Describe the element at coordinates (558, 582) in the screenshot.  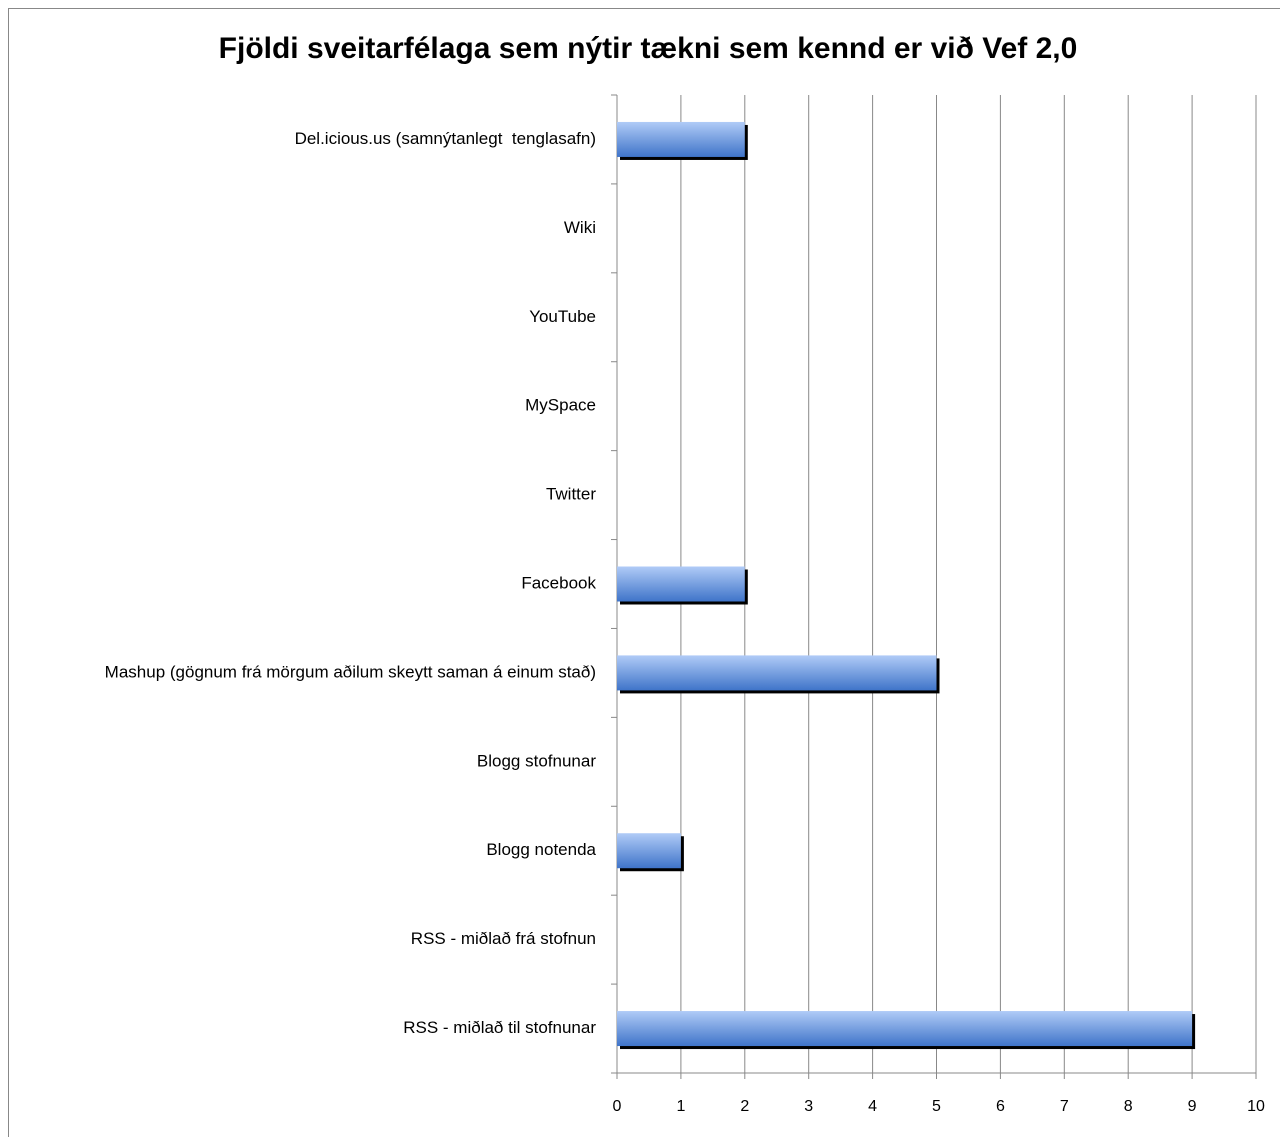
I see `y-tick-label: Facebook` at that location.